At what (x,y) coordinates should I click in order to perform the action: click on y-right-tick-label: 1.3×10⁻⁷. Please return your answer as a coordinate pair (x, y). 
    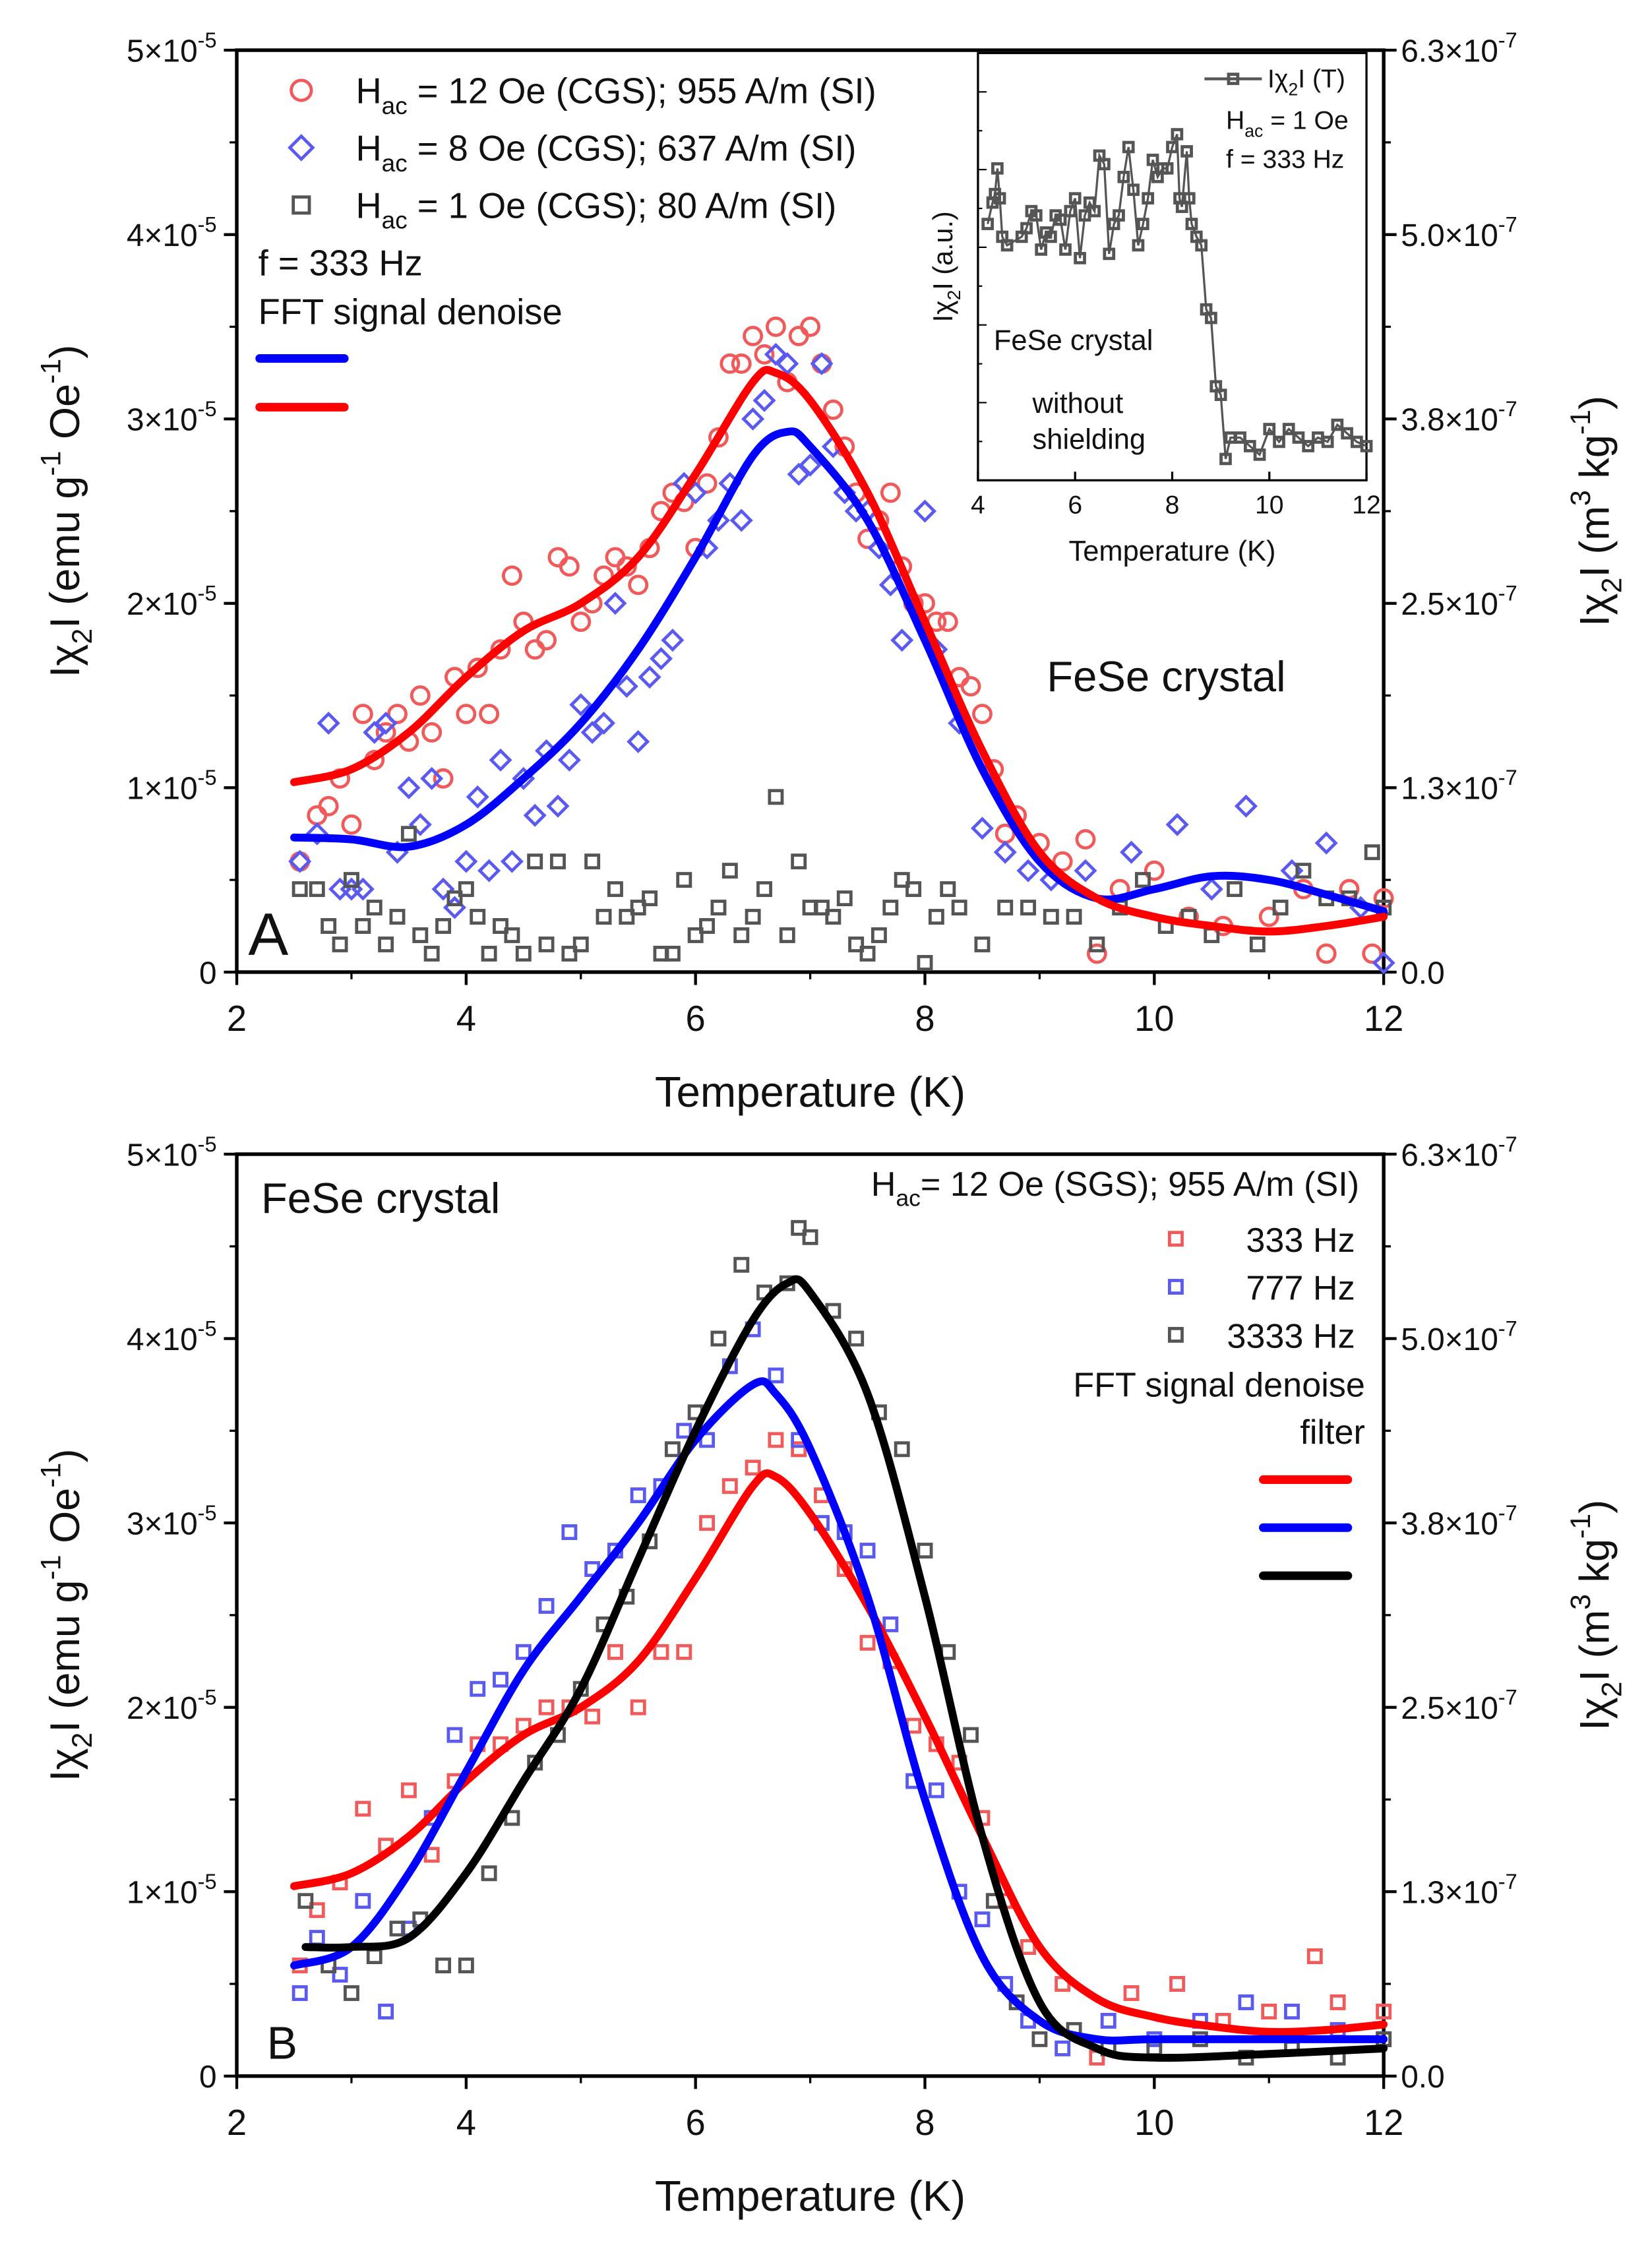
    Looking at the image, I should click on (1459, 1891).